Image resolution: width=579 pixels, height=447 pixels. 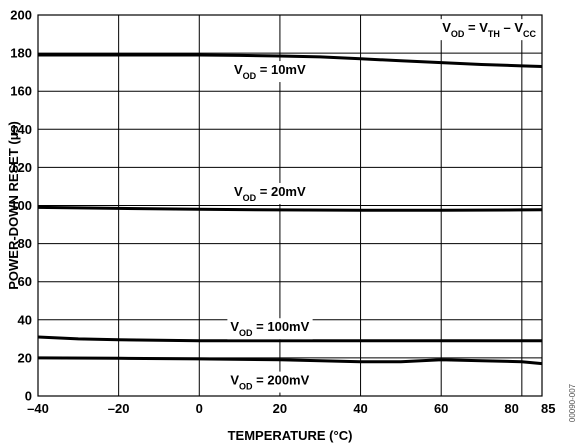 I want to click on formula-annotation-group: VOD = VTH – VCC, so click(x=489, y=30).